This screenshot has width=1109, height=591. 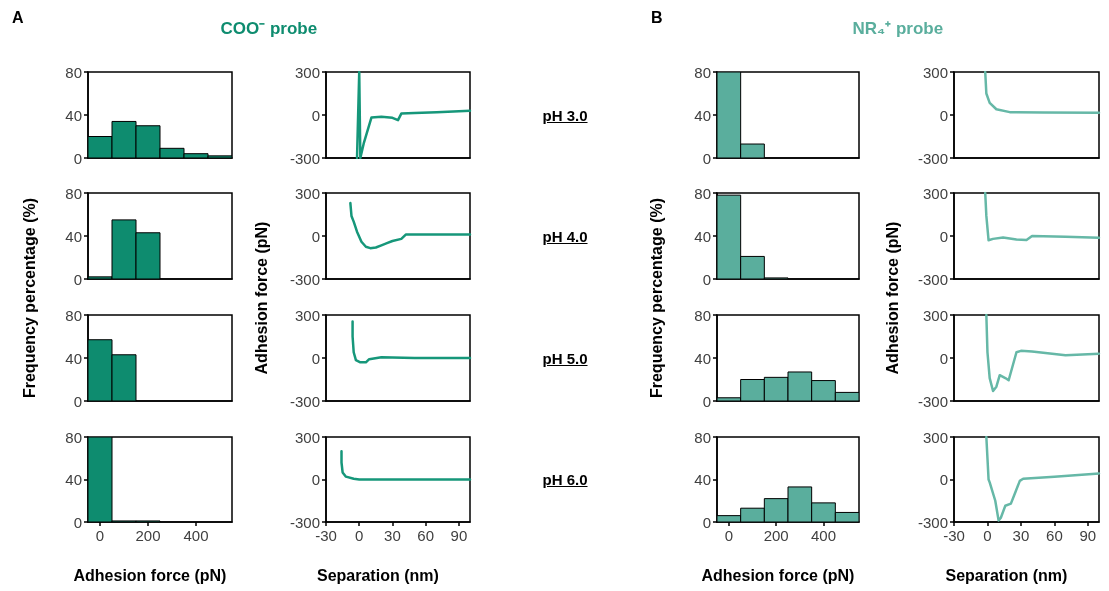 I want to click on text: pH 5.0, so click(x=565, y=358).